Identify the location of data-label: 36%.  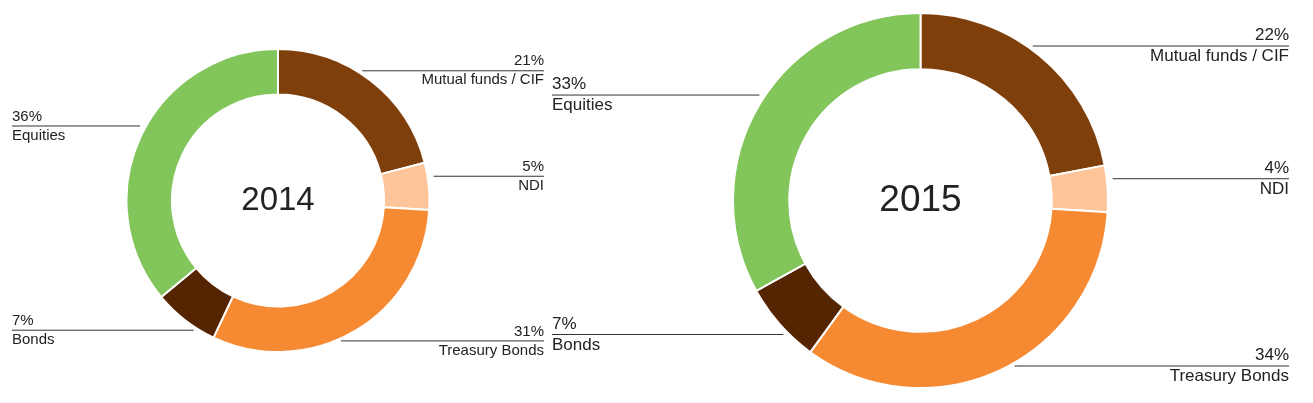
(27, 115).